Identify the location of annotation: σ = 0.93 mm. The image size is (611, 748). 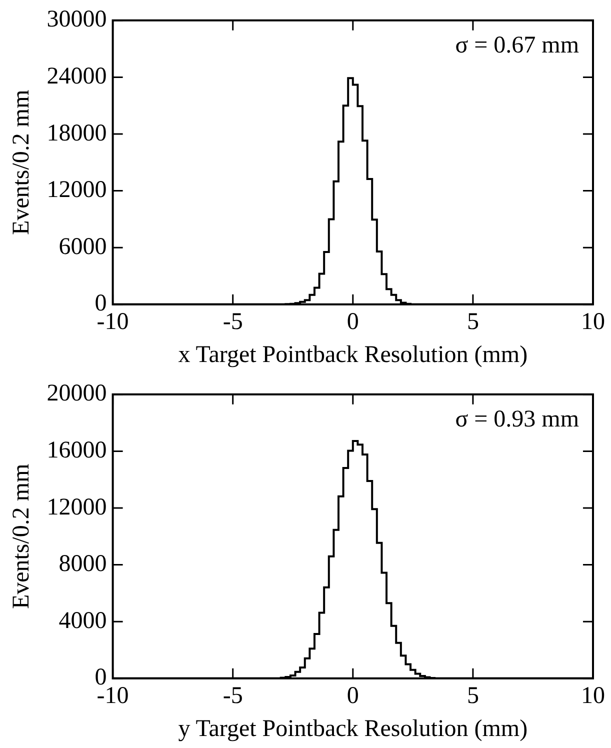
(517, 419).